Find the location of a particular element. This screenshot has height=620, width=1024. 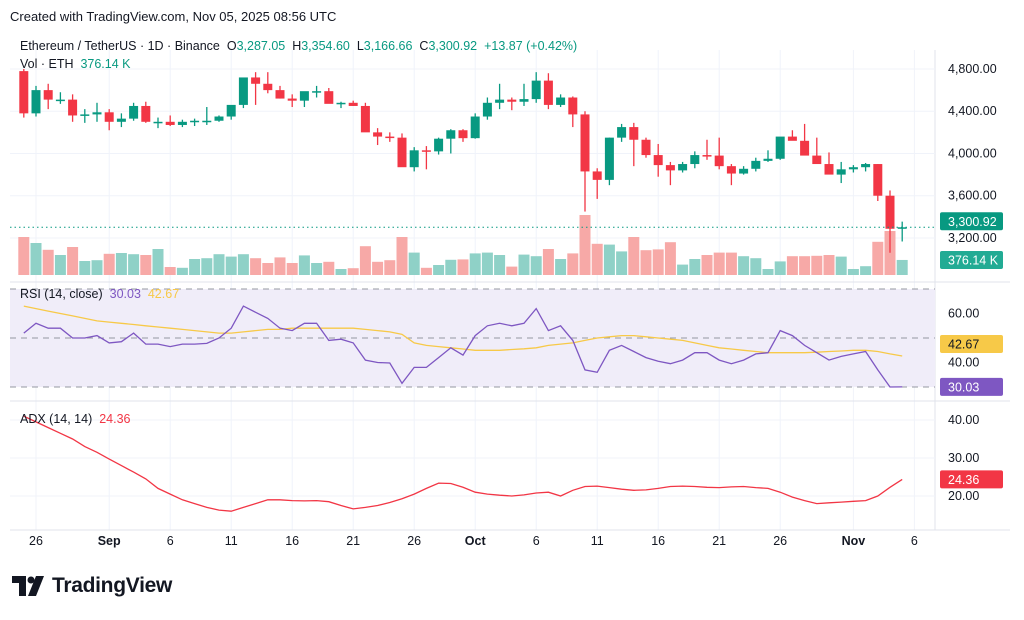

rsi-label: RSI (14, close) is located at coordinates (61, 294).